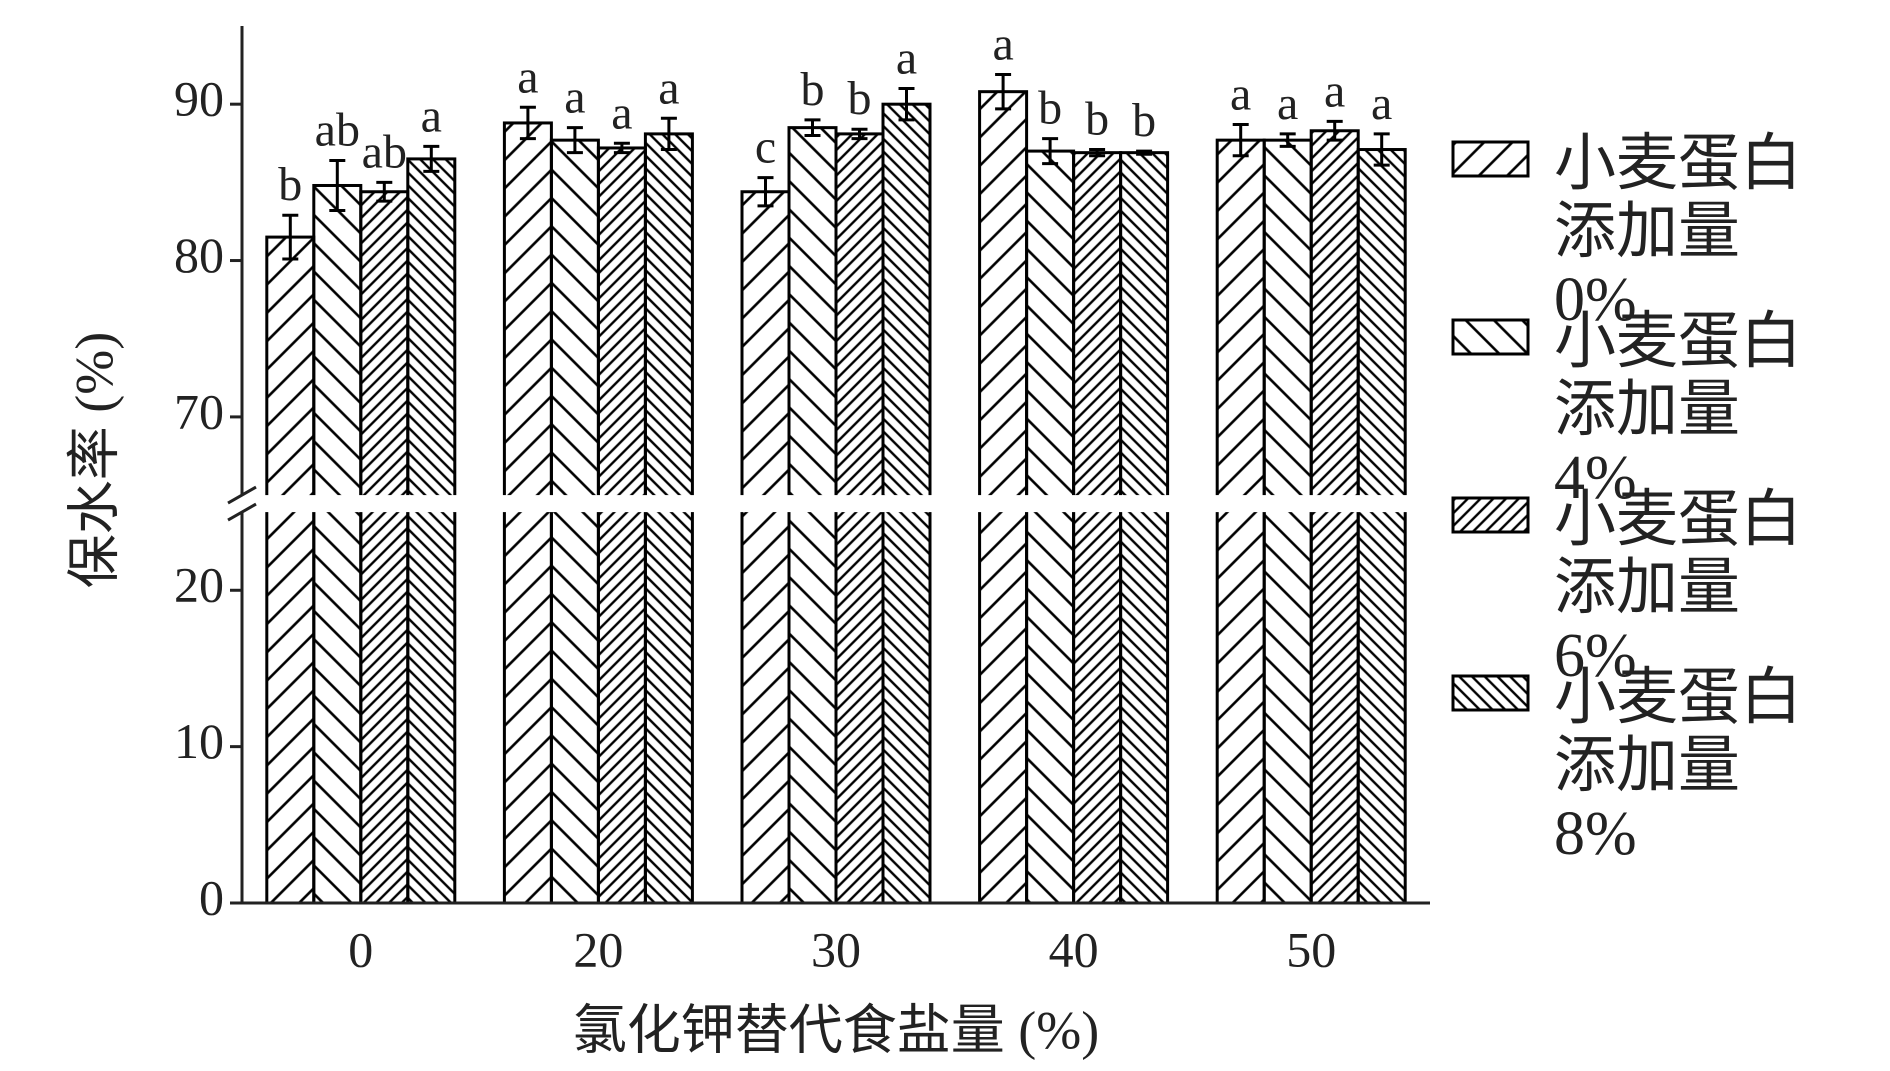 Image resolution: width=1890 pixels, height=1071 pixels. What do you see at coordinates (836, 1030) in the screenshot?
I see `x-axis-title: 氯化钾替代食盐量 (%)` at bounding box center [836, 1030].